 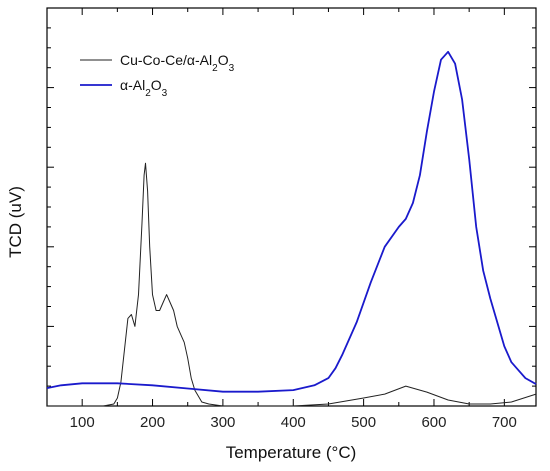 What do you see at coordinates (433, 422) in the screenshot?
I see `x-tick-label: 600` at bounding box center [433, 422].